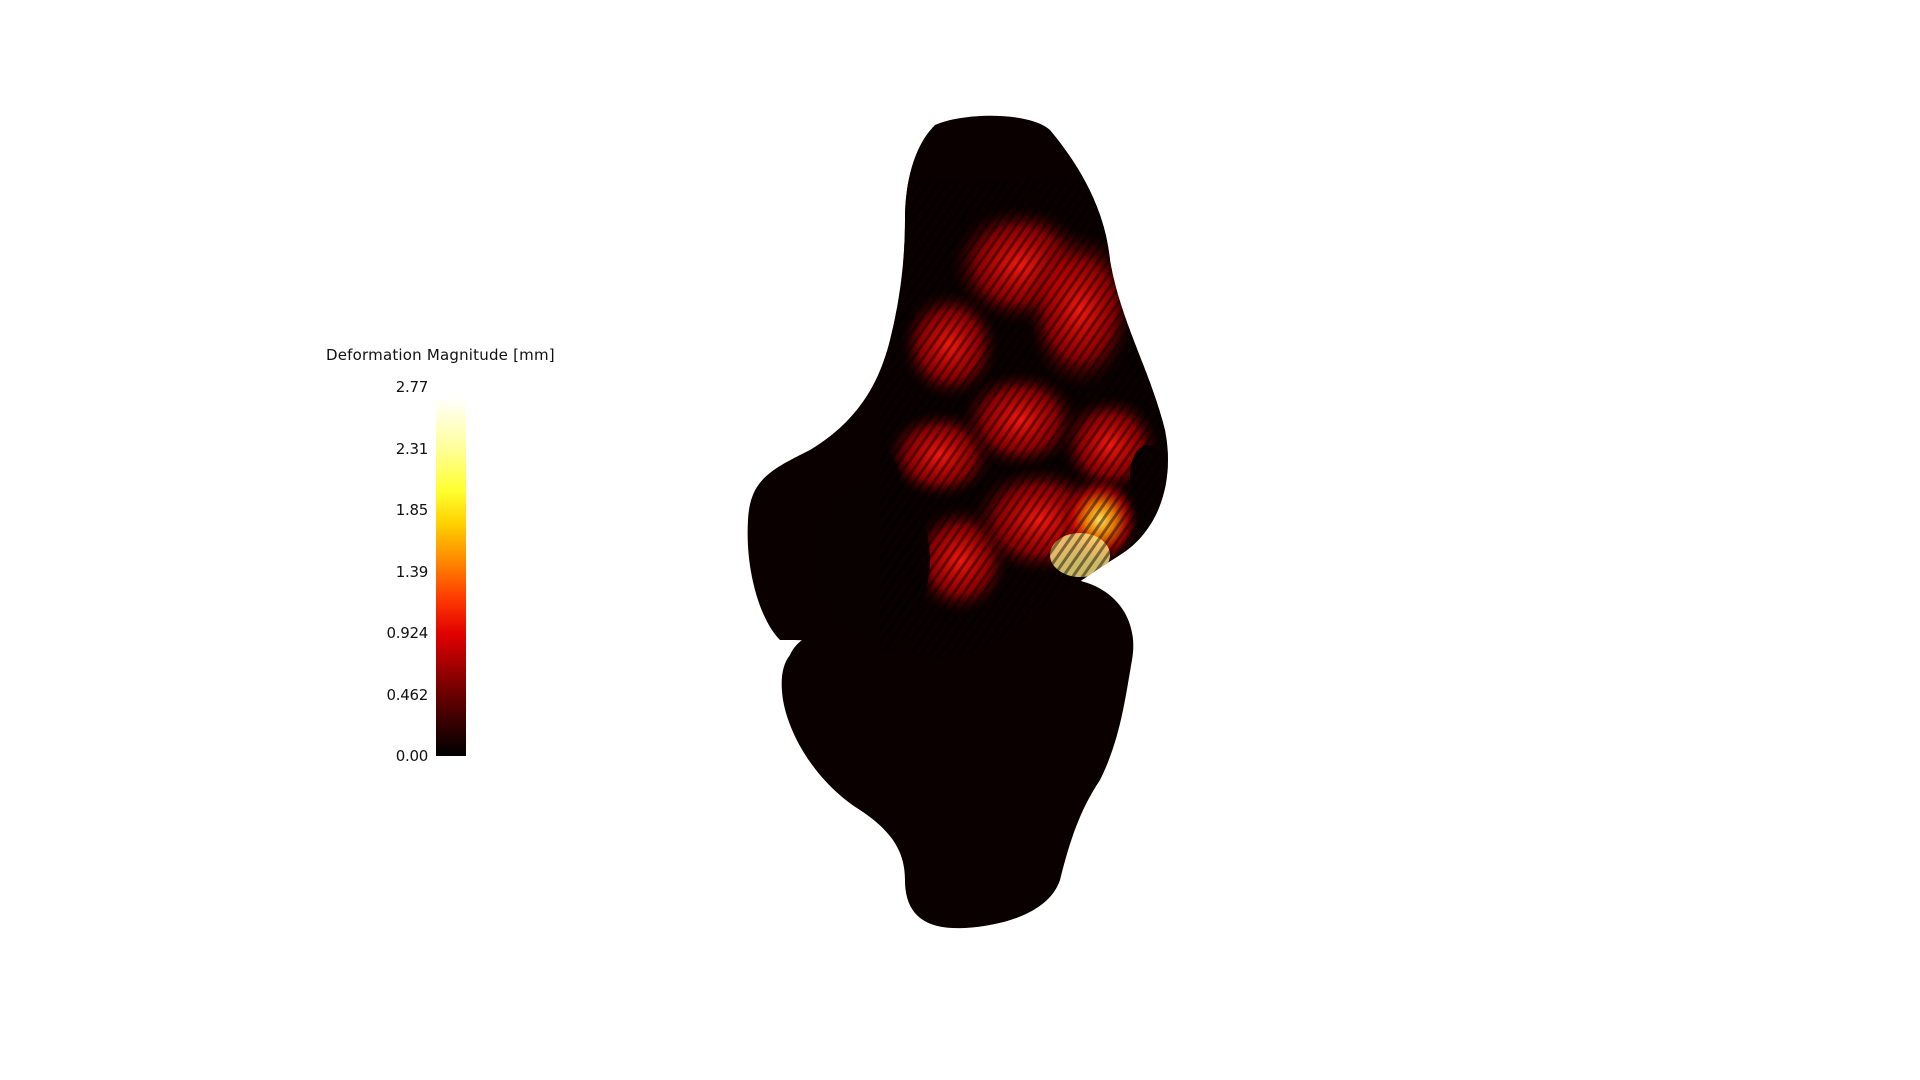 The height and width of the screenshot is (1080, 1920). What do you see at coordinates (989, 394) in the screenshot?
I see `heat-regions` at bounding box center [989, 394].